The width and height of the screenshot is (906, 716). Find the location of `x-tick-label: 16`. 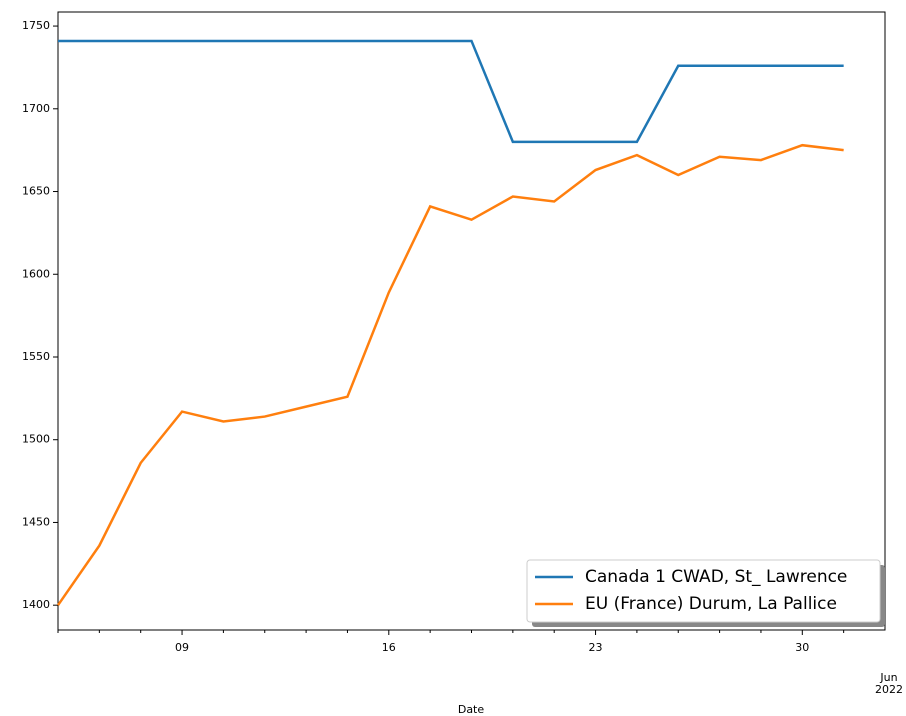

x-tick-label: 16 is located at coordinates (389, 647).